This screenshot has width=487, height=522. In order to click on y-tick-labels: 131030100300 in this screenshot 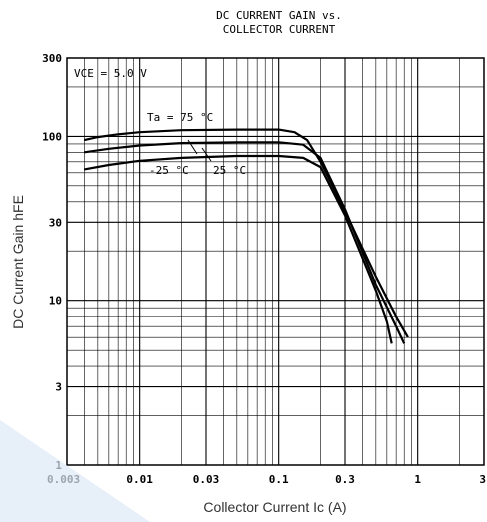, I will do `click(52, 262)`.